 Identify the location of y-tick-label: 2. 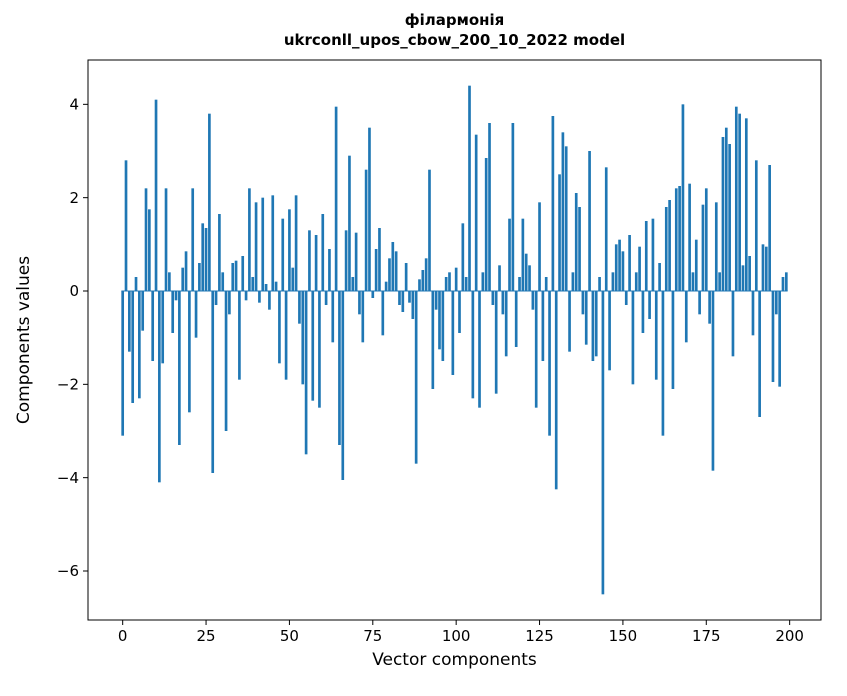
(74, 198).